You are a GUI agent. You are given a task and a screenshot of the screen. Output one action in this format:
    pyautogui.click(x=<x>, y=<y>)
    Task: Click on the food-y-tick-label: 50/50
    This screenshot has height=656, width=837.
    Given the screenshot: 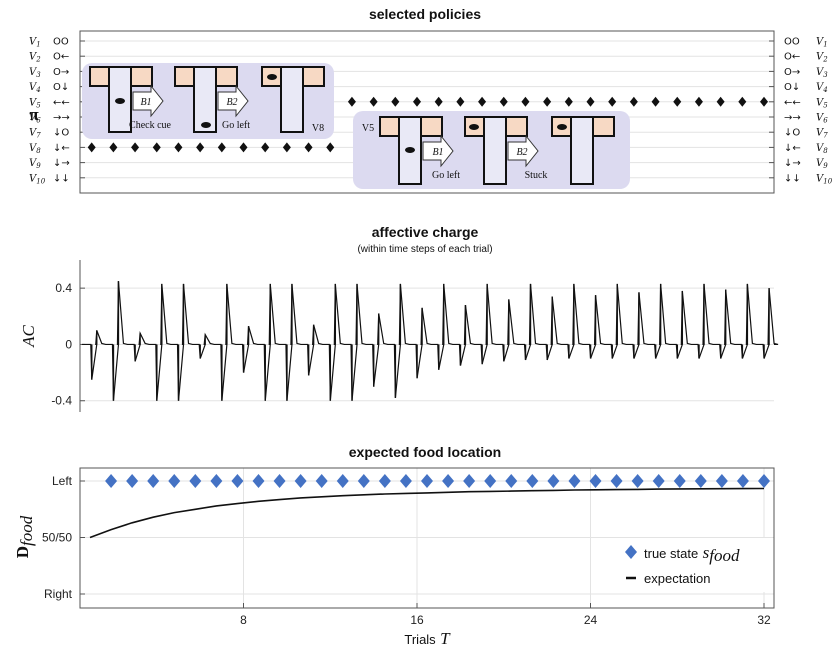 What is the action you would take?
    pyautogui.click(x=57, y=538)
    